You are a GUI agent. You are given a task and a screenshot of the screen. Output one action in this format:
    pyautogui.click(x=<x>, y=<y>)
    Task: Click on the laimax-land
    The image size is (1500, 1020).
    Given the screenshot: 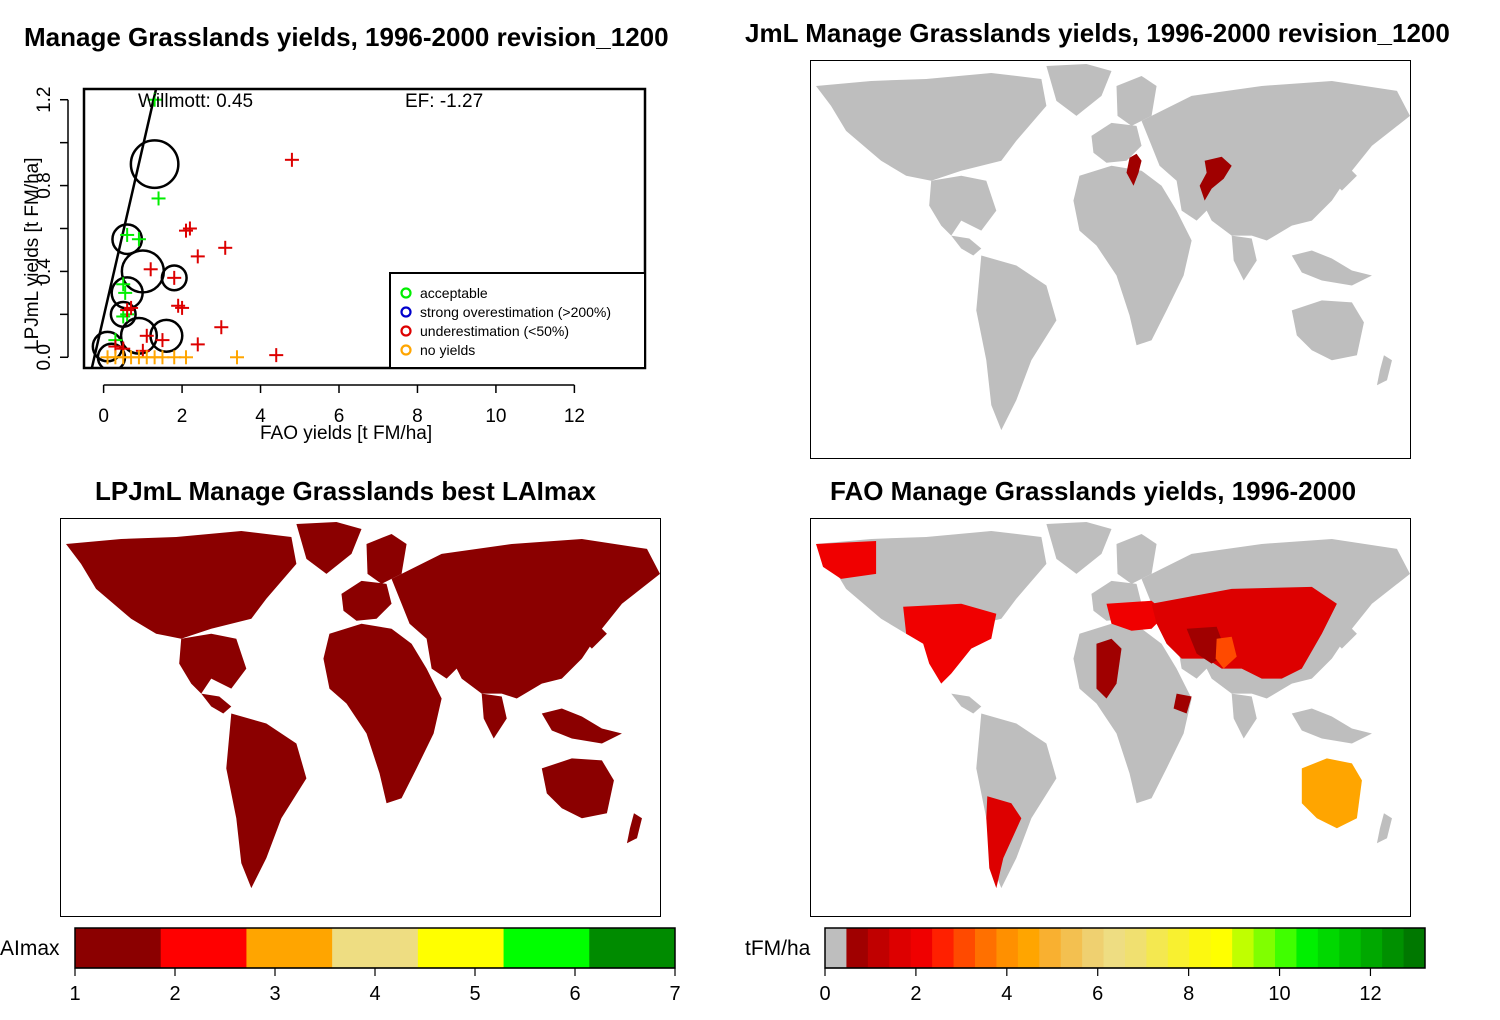 What is the action you would take?
    pyautogui.click(x=363, y=705)
    